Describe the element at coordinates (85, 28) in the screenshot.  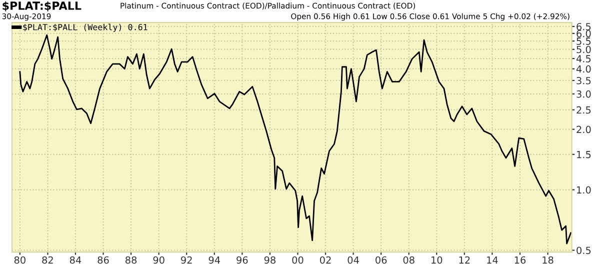
I see `legend-label: $PLAT:$PALL (Weekly) 0.61` at that location.